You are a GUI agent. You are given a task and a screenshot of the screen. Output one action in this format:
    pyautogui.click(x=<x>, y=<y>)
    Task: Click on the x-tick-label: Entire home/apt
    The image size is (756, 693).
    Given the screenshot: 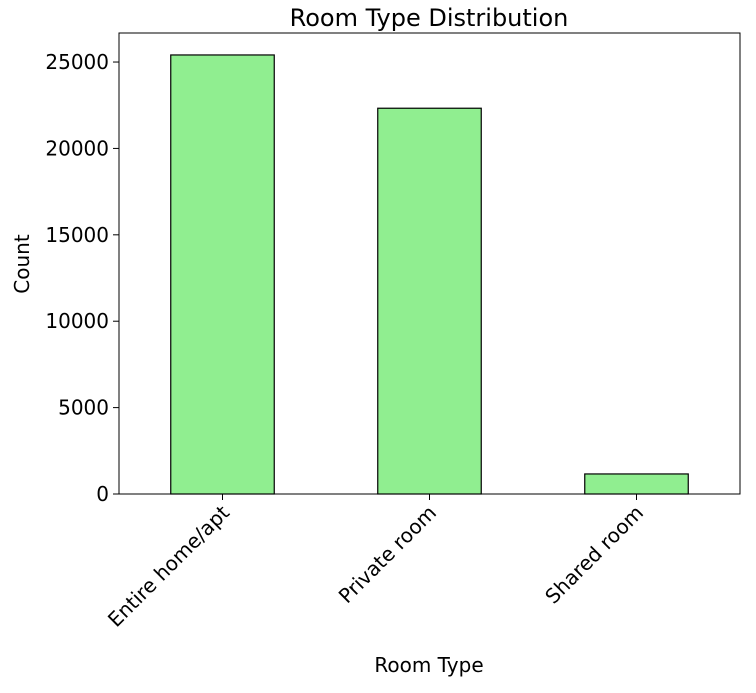 What is the action you would take?
    pyautogui.click(x=168, y=565)
    